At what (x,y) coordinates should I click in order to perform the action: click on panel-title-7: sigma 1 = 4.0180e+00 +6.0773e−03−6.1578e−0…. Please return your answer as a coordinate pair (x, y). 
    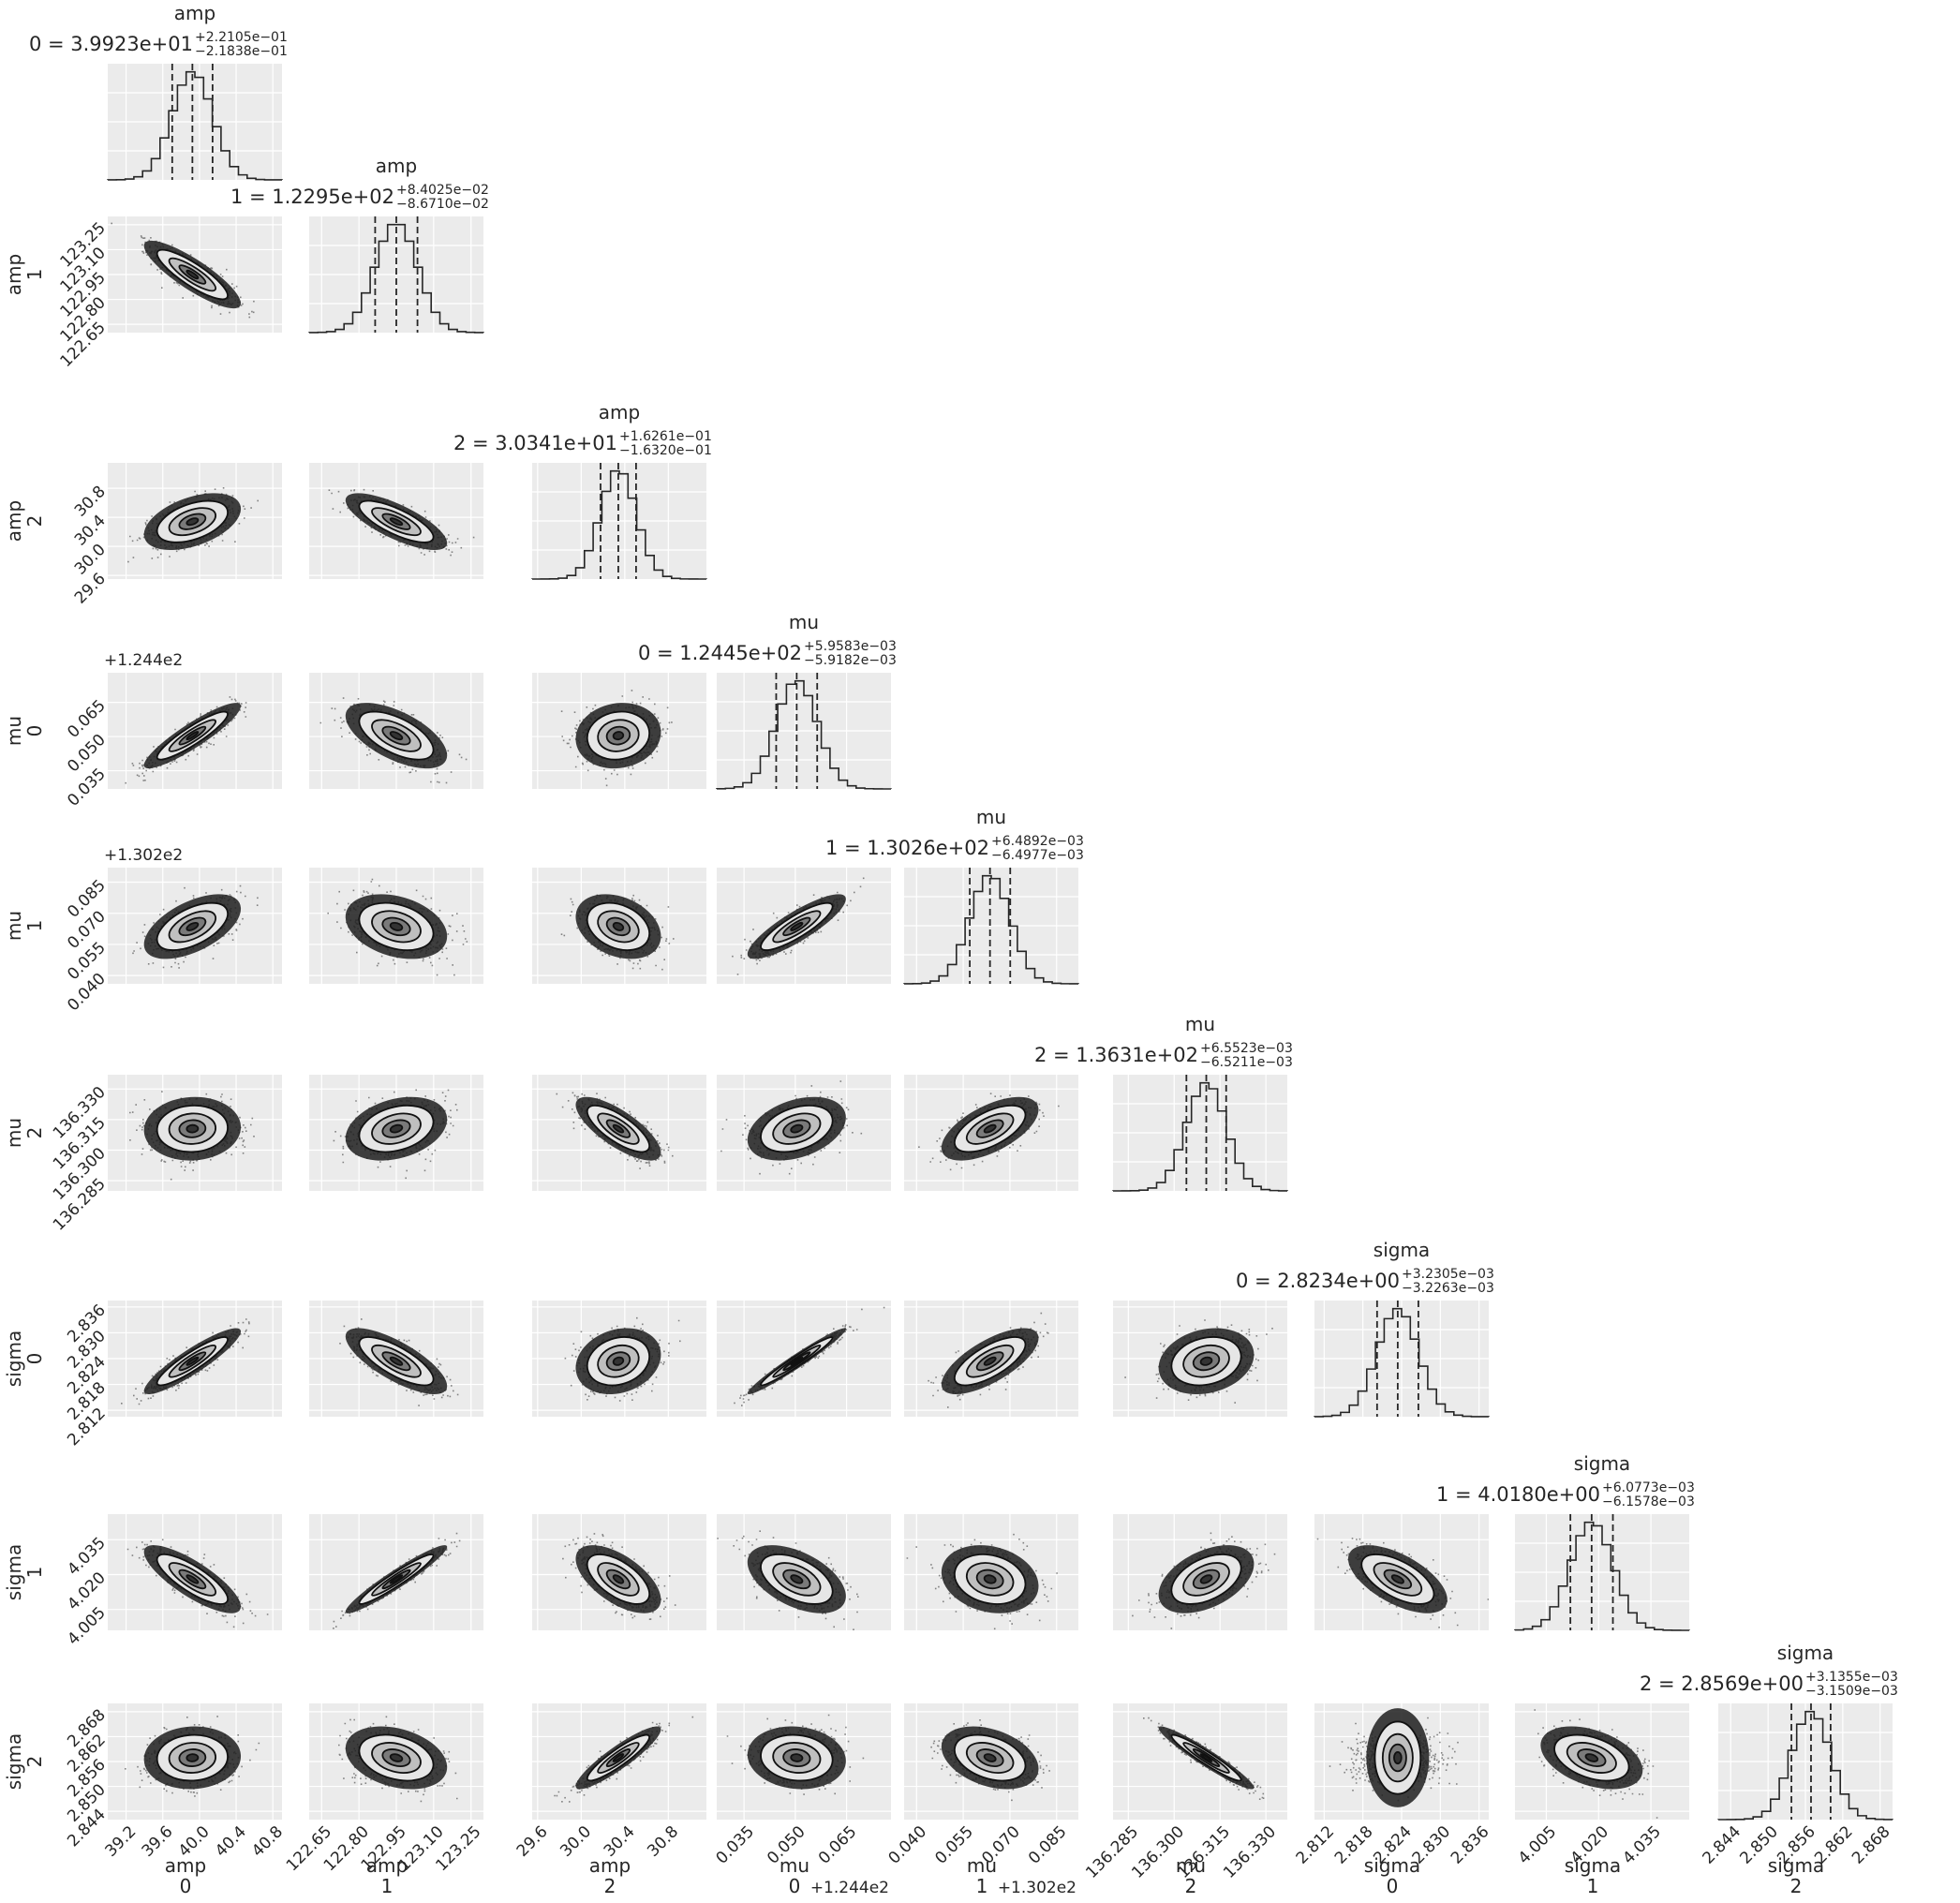
    Looking at the image, I should click on (1565, 1480).